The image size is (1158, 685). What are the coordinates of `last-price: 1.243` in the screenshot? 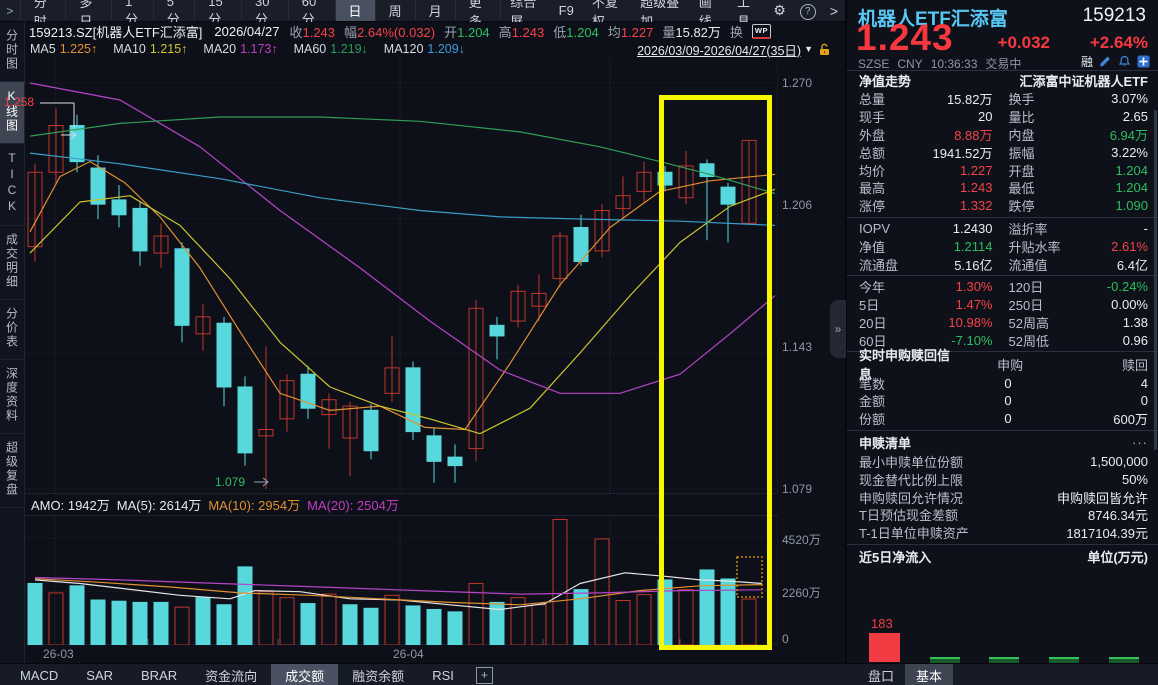 It's located at (905, 37).